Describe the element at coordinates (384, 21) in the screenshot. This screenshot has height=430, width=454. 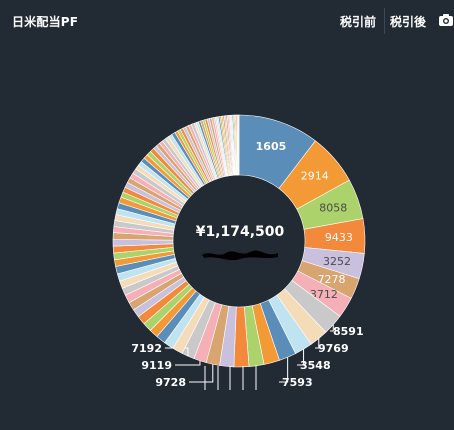
I see `tab-divider` at that location.